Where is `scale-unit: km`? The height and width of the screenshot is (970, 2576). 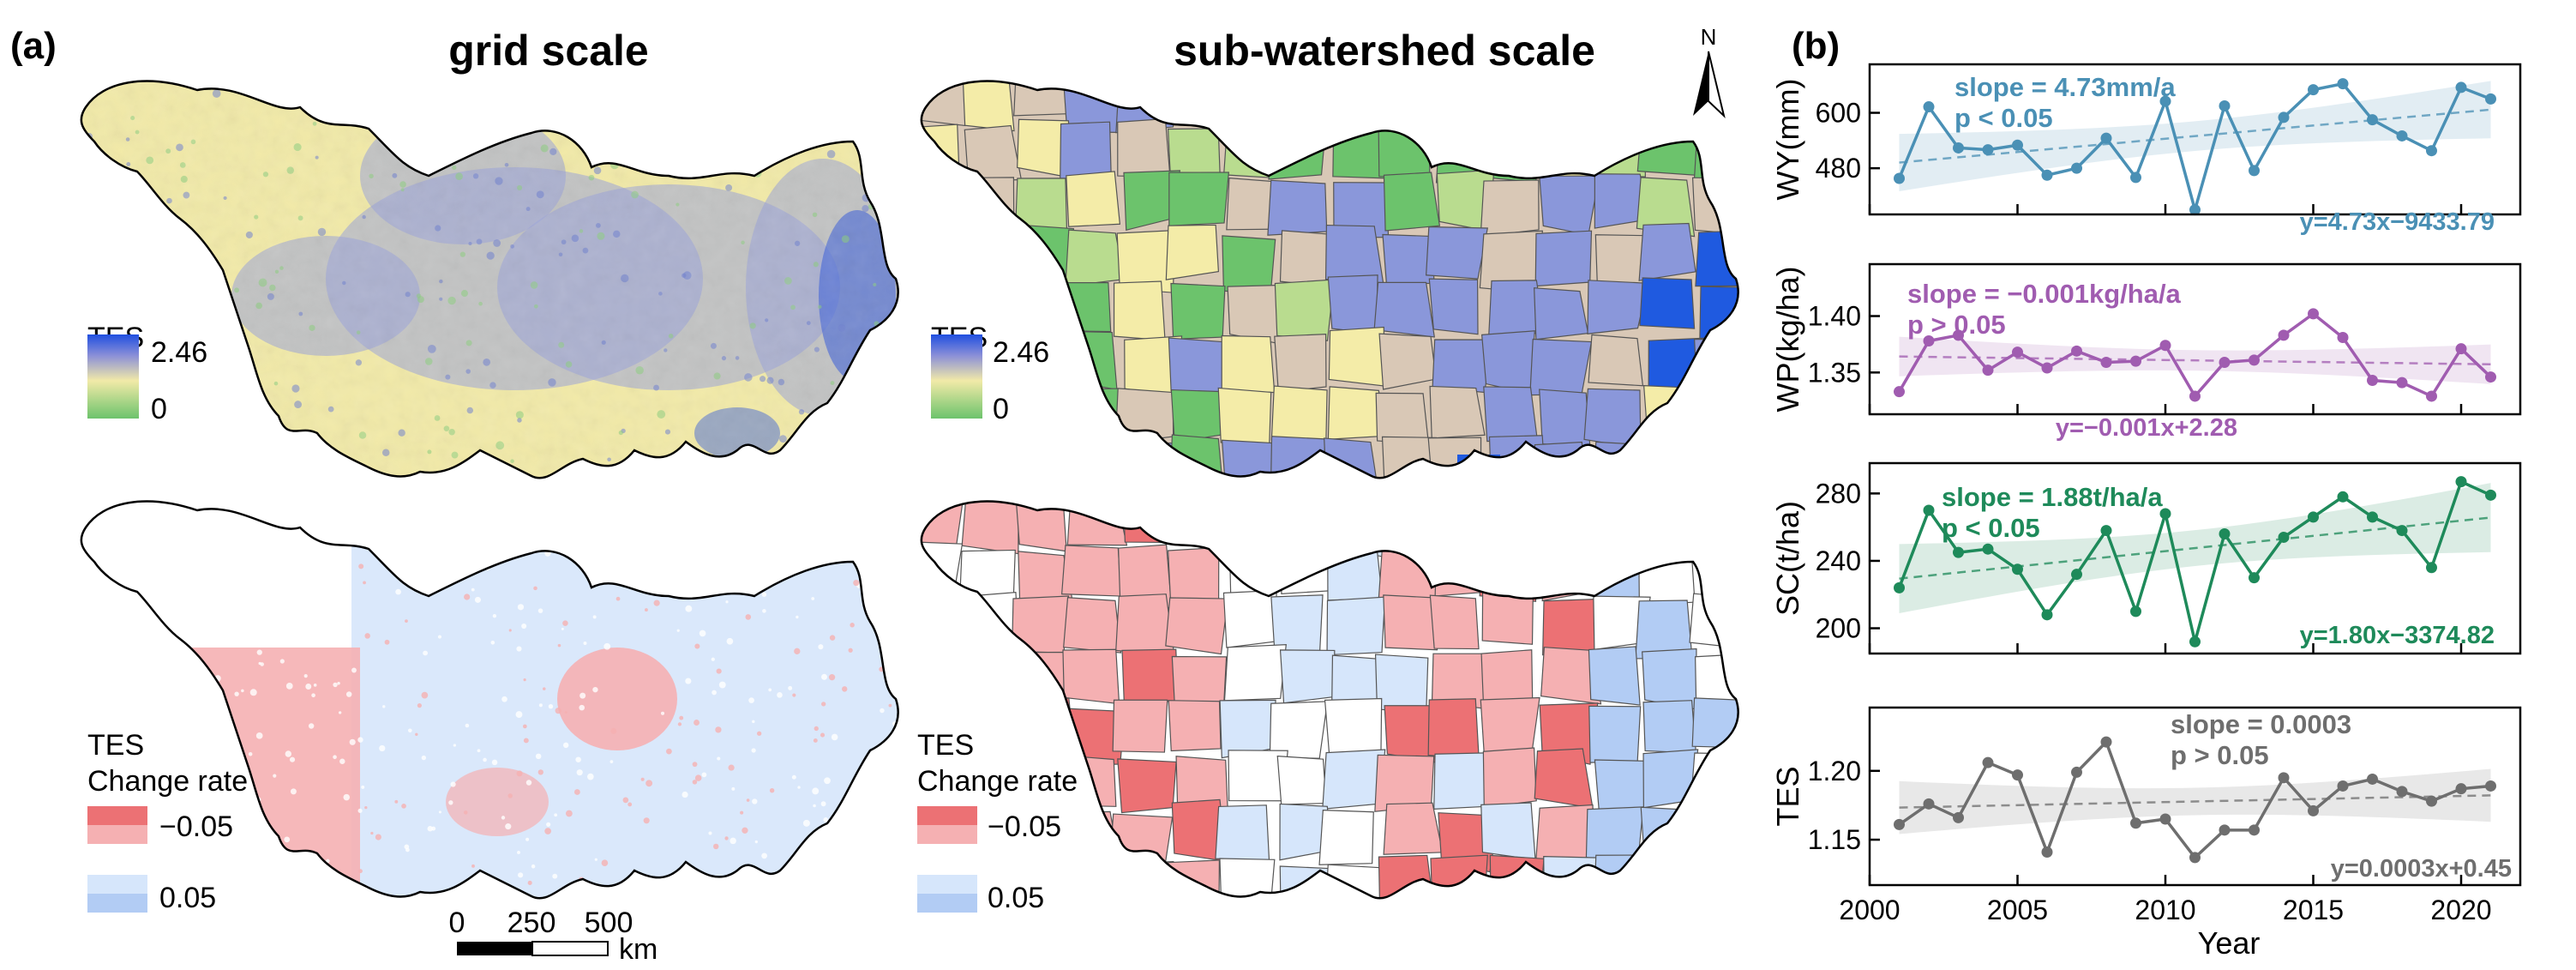
scale-unit: km is located at coordinates (638, 949).